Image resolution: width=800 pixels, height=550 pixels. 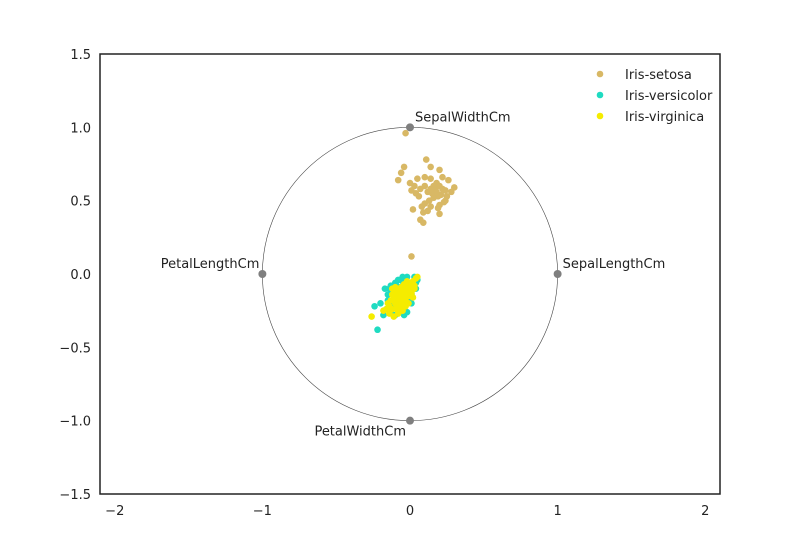 I want to click on y-tick-label: 0.5, so click(x=80, y=202).